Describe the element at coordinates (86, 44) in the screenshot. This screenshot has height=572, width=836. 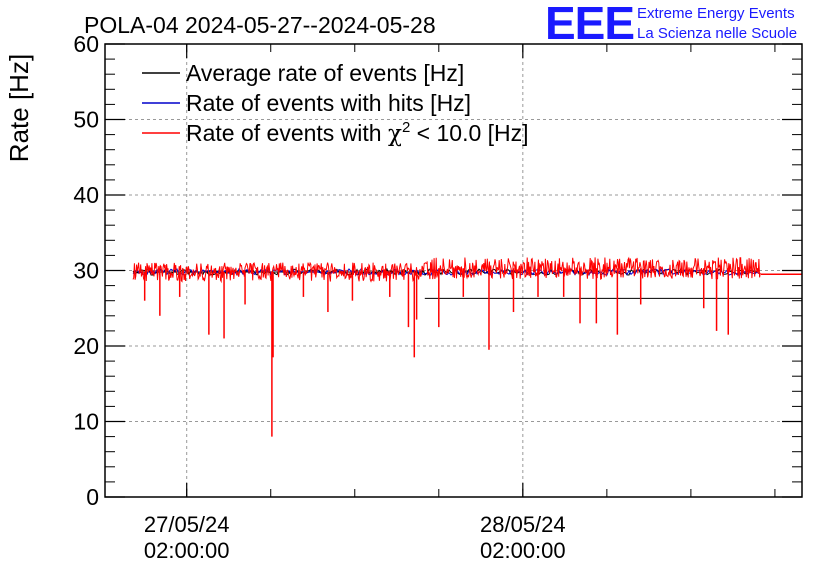
I see `y-tick-label: 60` at that location.